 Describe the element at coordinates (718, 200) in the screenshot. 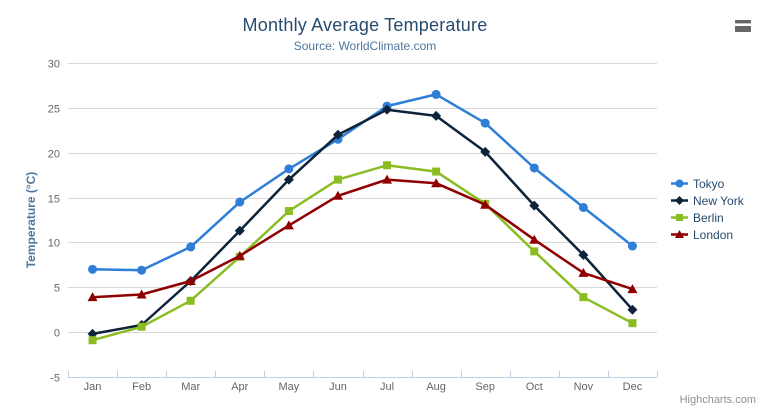

I see `legend-label: New York` at that location.